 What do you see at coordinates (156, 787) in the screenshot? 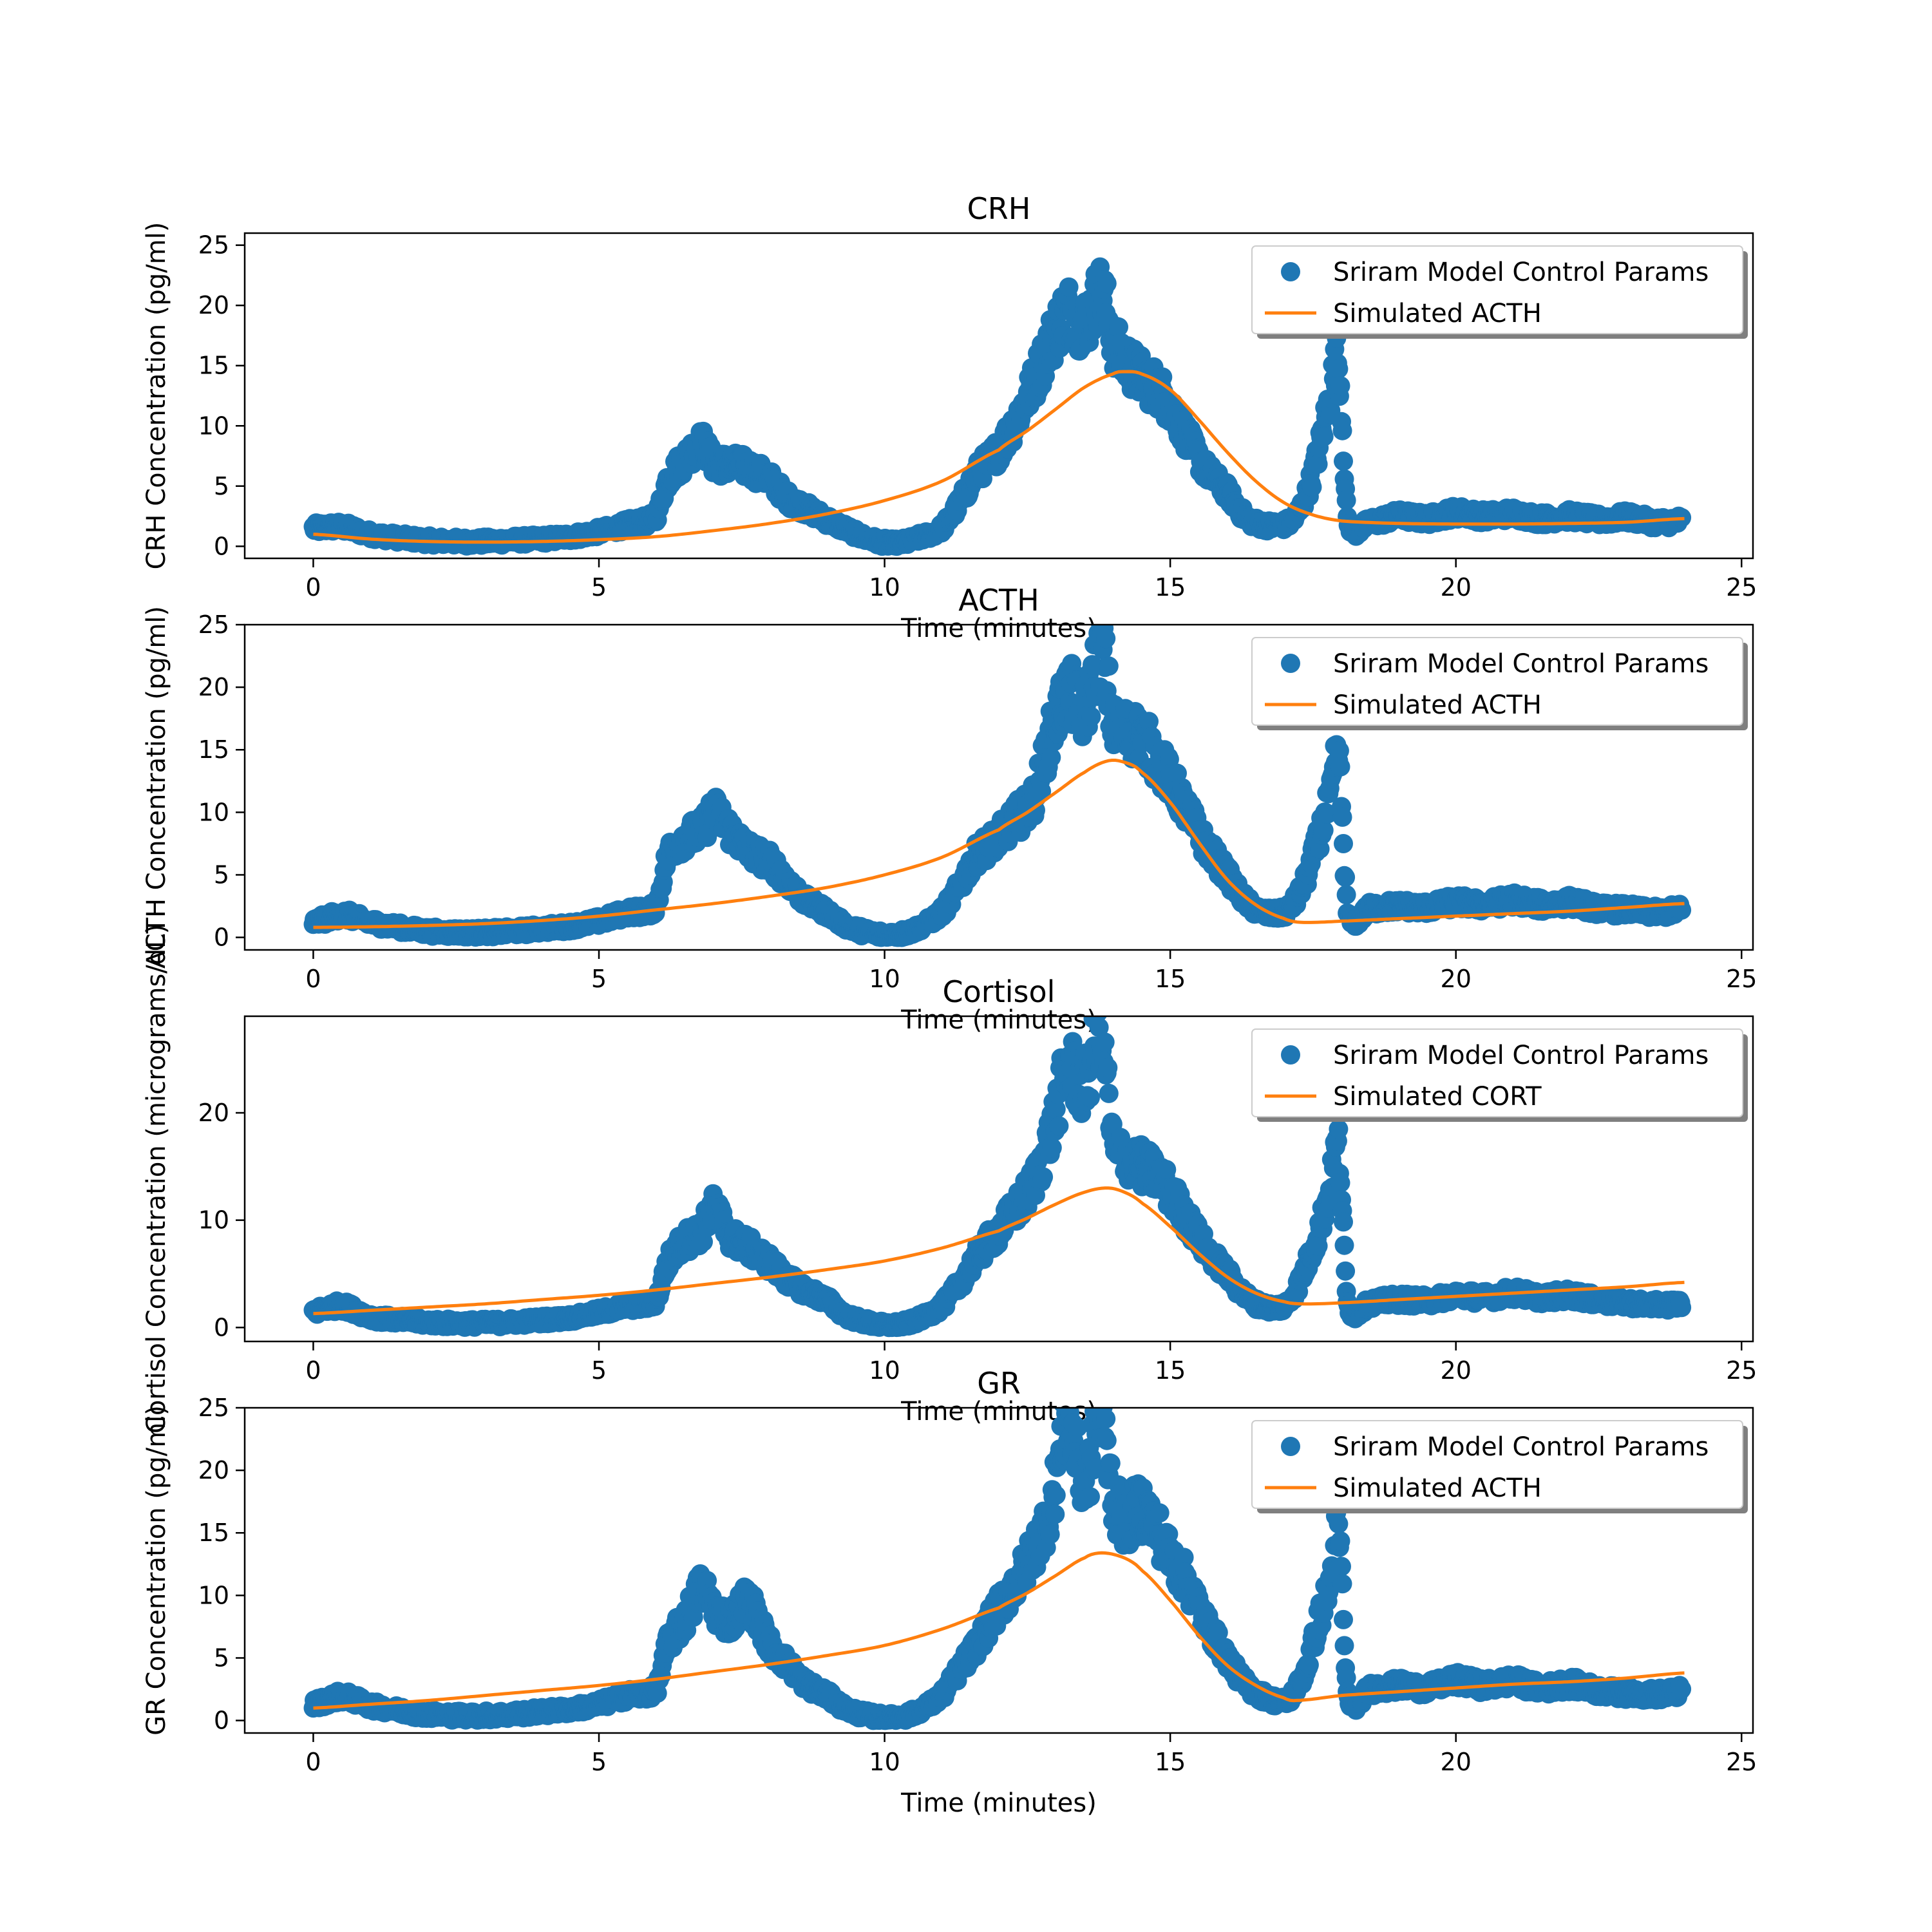
I see `y-axis-label: ACTH Concentration (pg/ml)` at bounding box center [156, 787].